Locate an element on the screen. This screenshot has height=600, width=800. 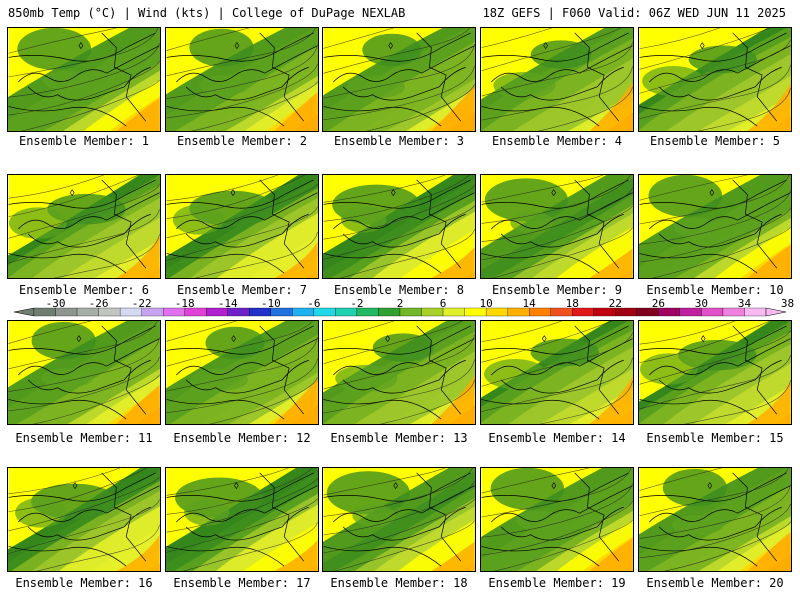
colorbar-tick-label: -22 is located at coordinates (141, 303).